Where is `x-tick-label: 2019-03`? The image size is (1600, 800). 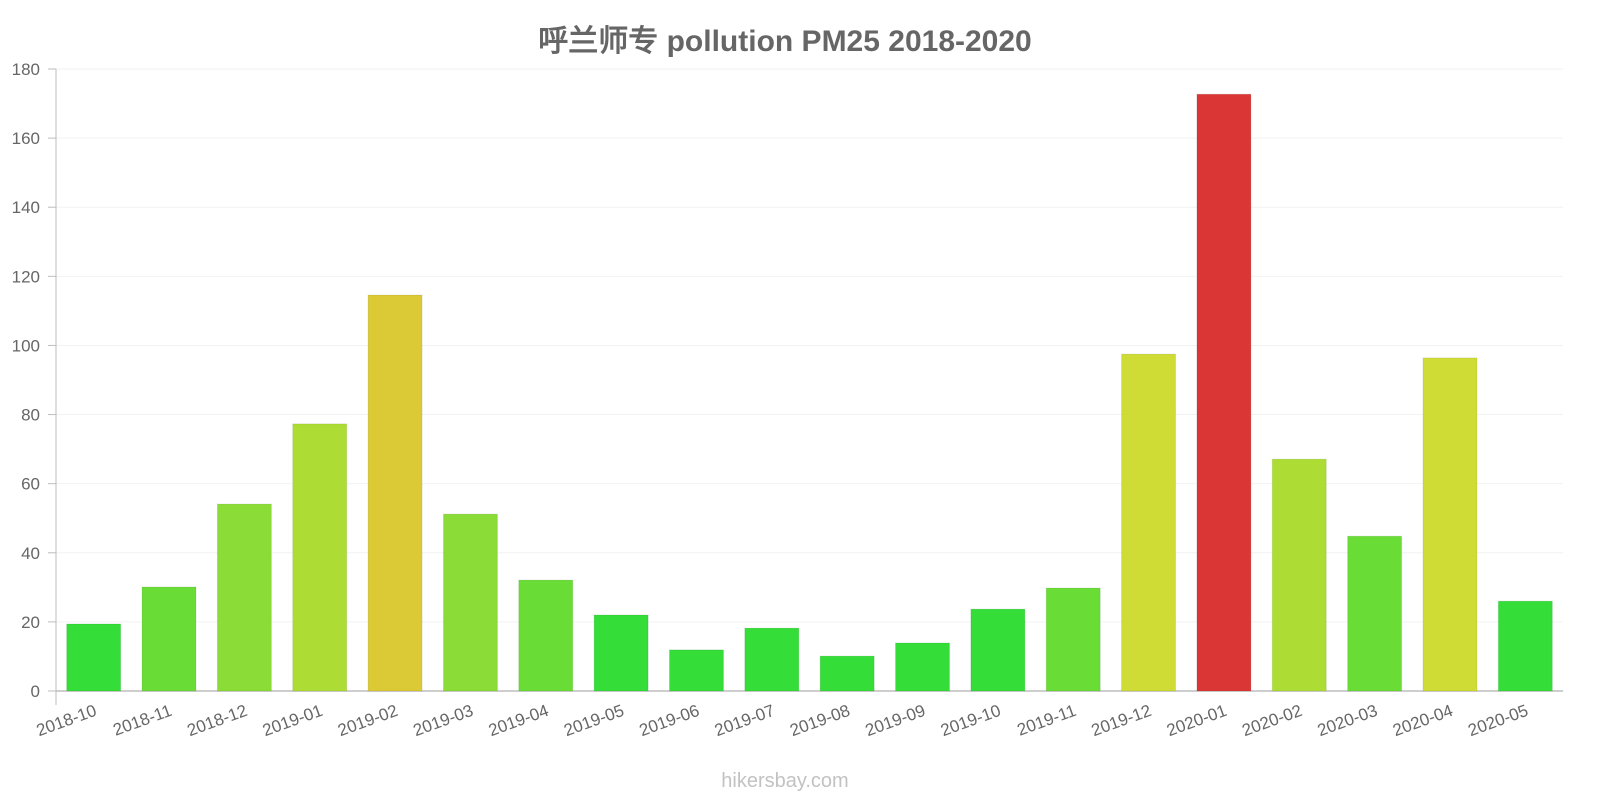
x-tick-label: 2019-03 is located at coordinates (443, 720).